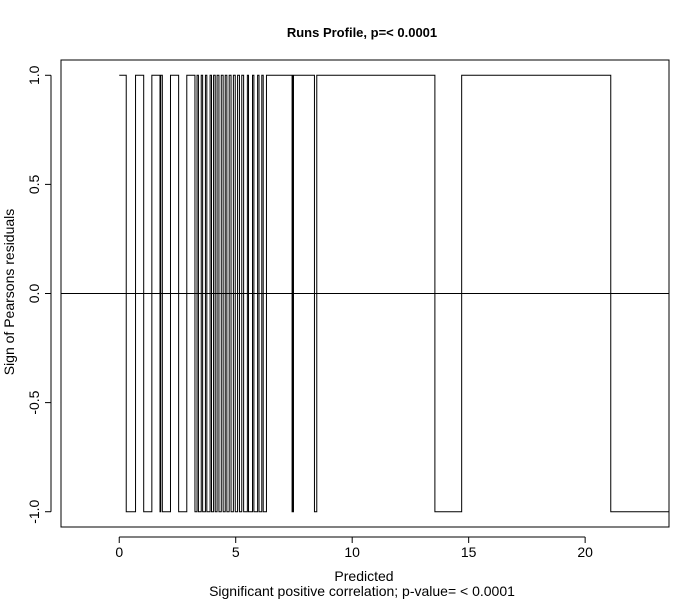 This screenshot has height=600, width=700. Describe the element at coordinates (9, 292) in the screenshot. I see `y-axis-label: Sign of Pearsons residuals` at that location.